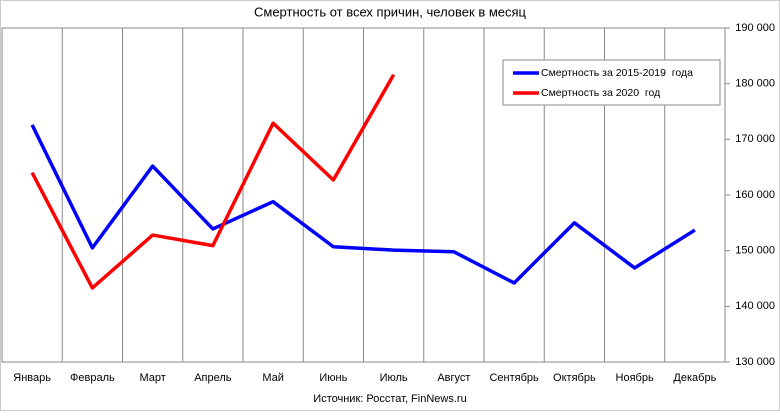 This screenshot has width=780, height=416. What do you see at coordinates (755, 362) in the screenshot?
I see `y-tick-label: 130 000` at bounding box center [755, 362].